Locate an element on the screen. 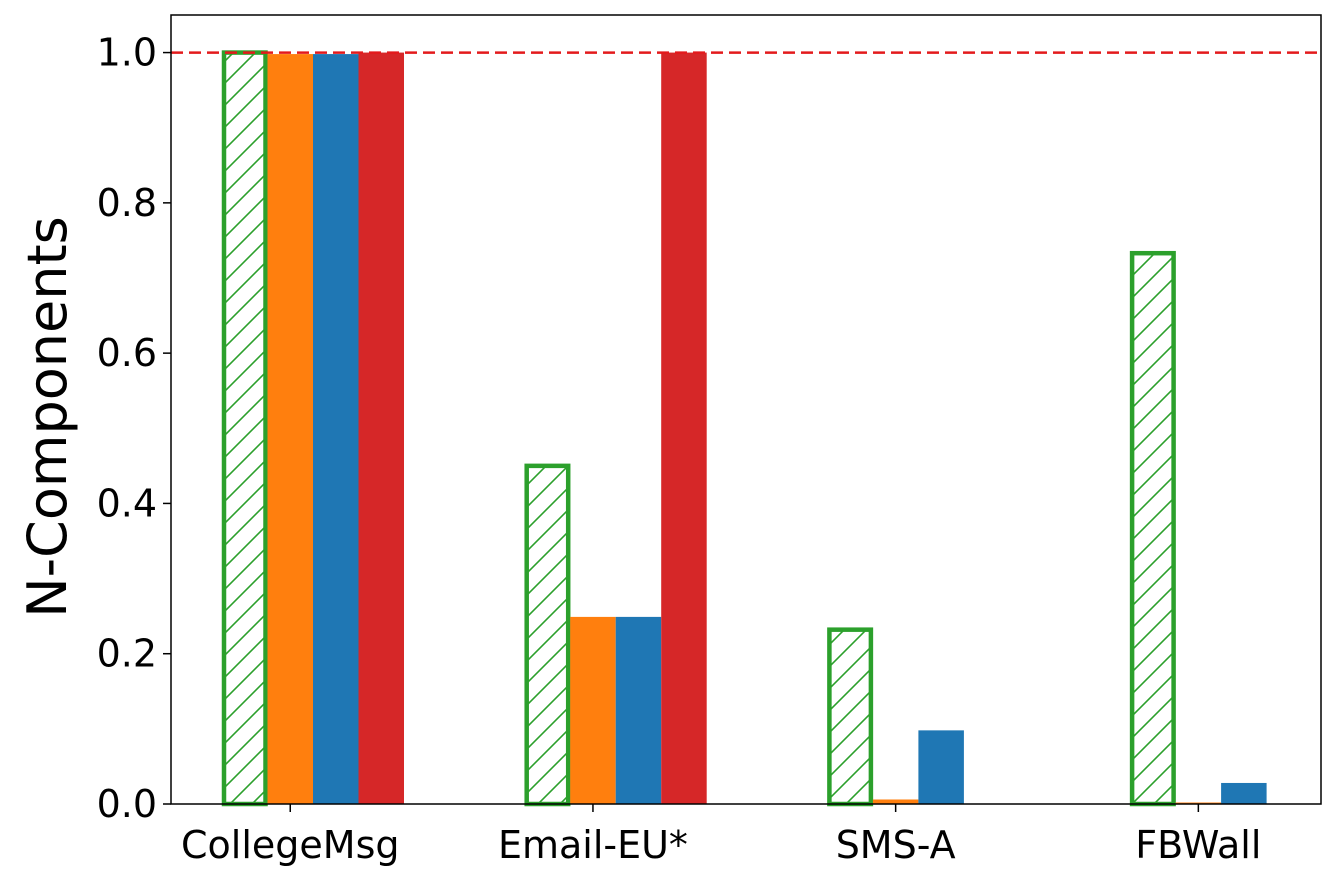 This screenshot has width=1334, height=883. x-tick-label: SMS-A is located at coordinates (896, 845).